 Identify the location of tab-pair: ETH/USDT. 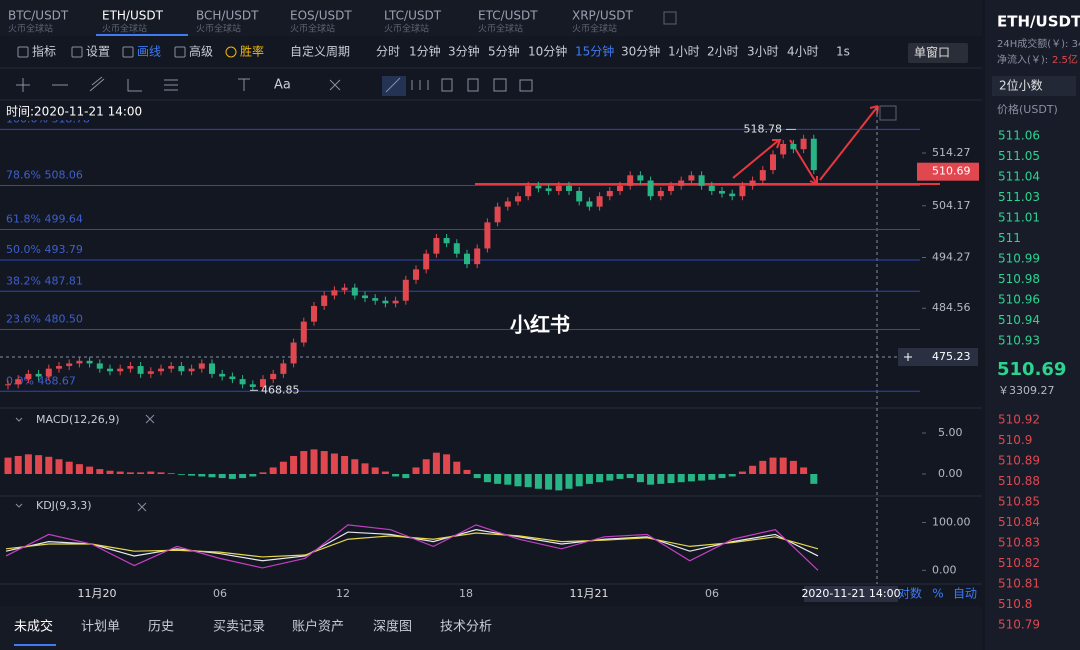
(133, 16).